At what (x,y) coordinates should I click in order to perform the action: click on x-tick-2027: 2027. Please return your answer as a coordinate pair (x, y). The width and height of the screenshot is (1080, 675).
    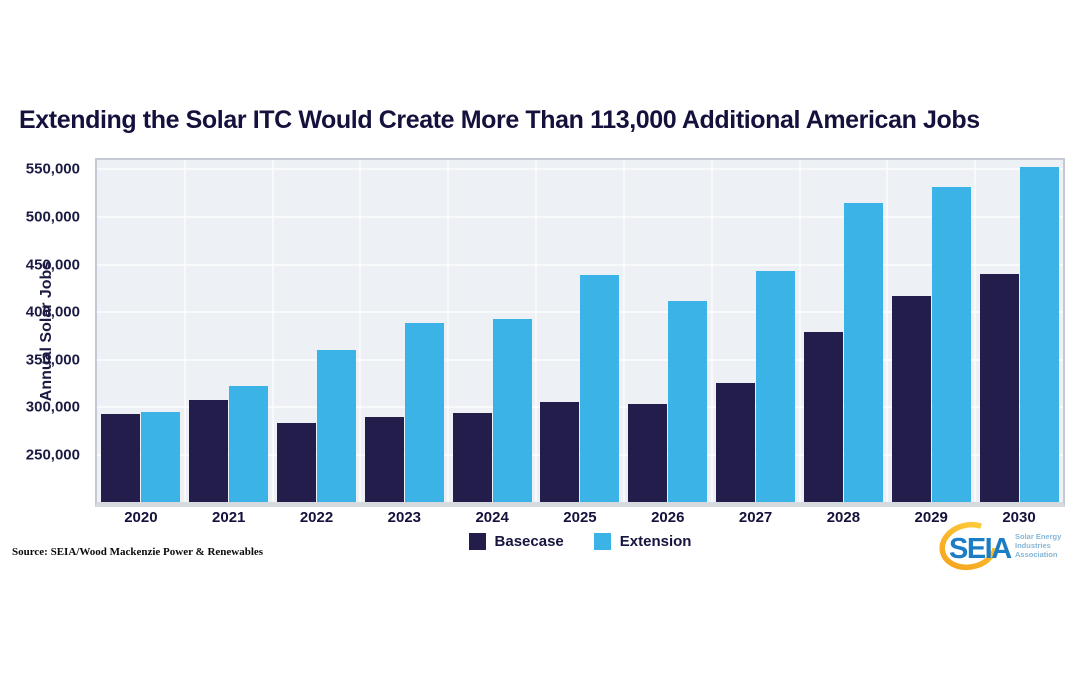
    Looking at the image, I should click on (755, 517).